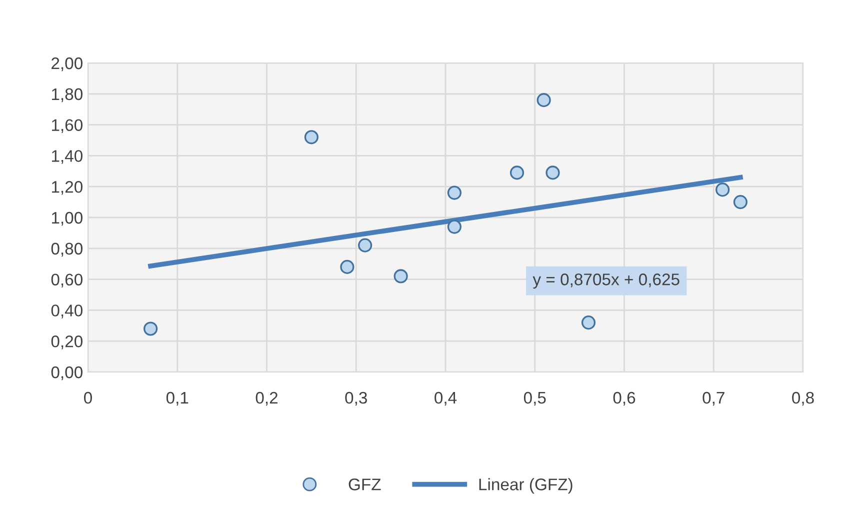  I want to click on legend-label: Linear (GFZ), so click(525, 486).